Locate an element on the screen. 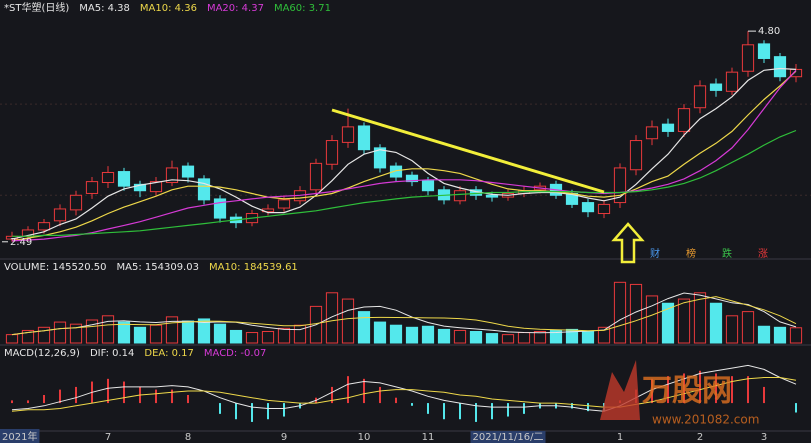  legend-entry: VOLUME: 145520.50 is located at coordinates (55, 267).